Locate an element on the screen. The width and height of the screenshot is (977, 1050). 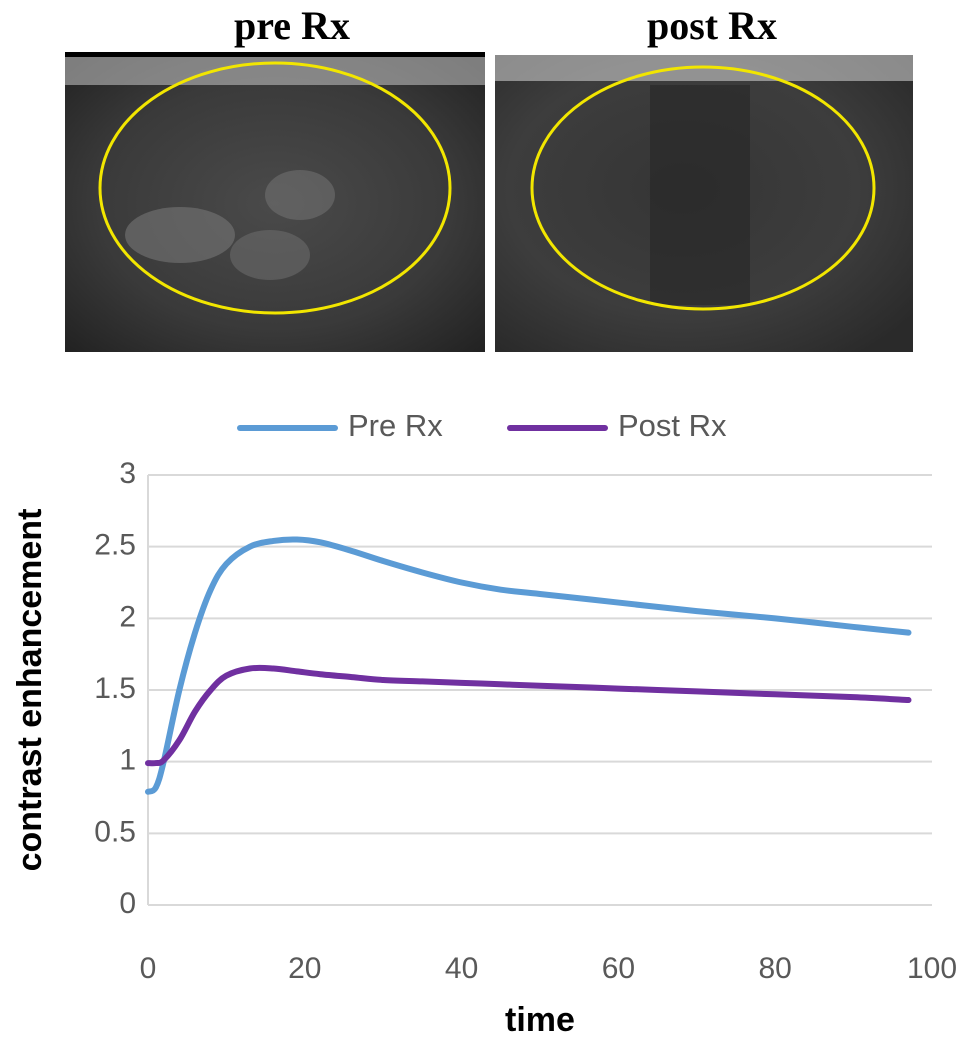
image-edge is located at coordinates (275, 54).